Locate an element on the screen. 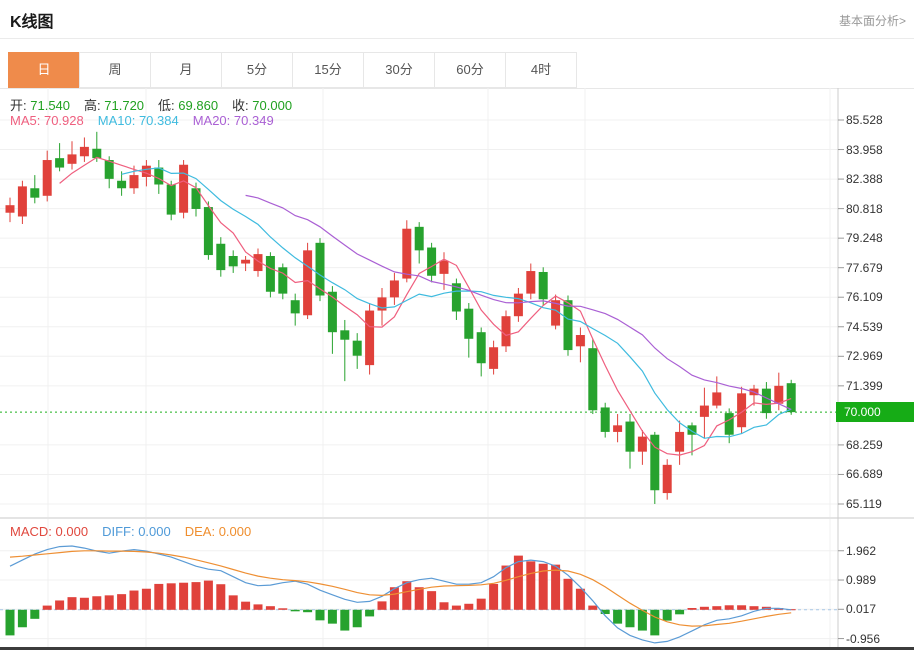 The width and height of the screenshot is (914, 651). indicator-label: MA10: is located at coordinates (116, 120).